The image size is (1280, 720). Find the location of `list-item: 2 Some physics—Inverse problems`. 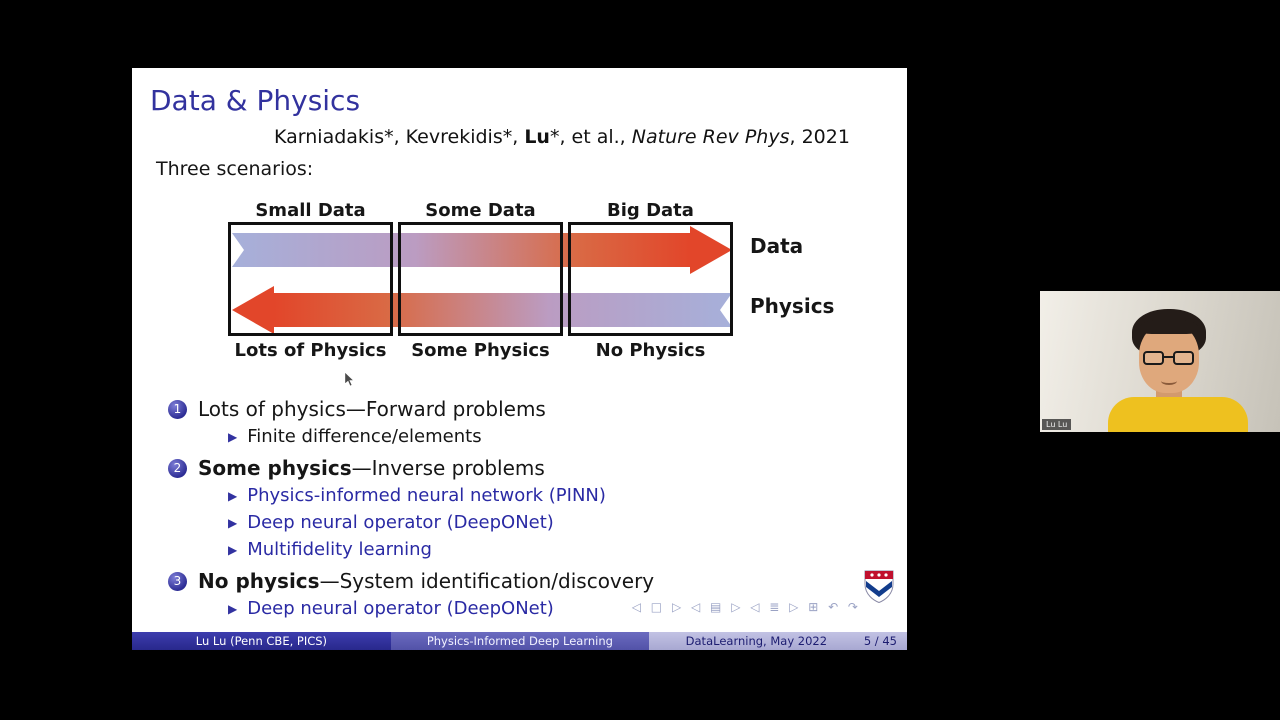

list-item: 2 Some physics—Inverse problems is located at coordinates (528, 468).